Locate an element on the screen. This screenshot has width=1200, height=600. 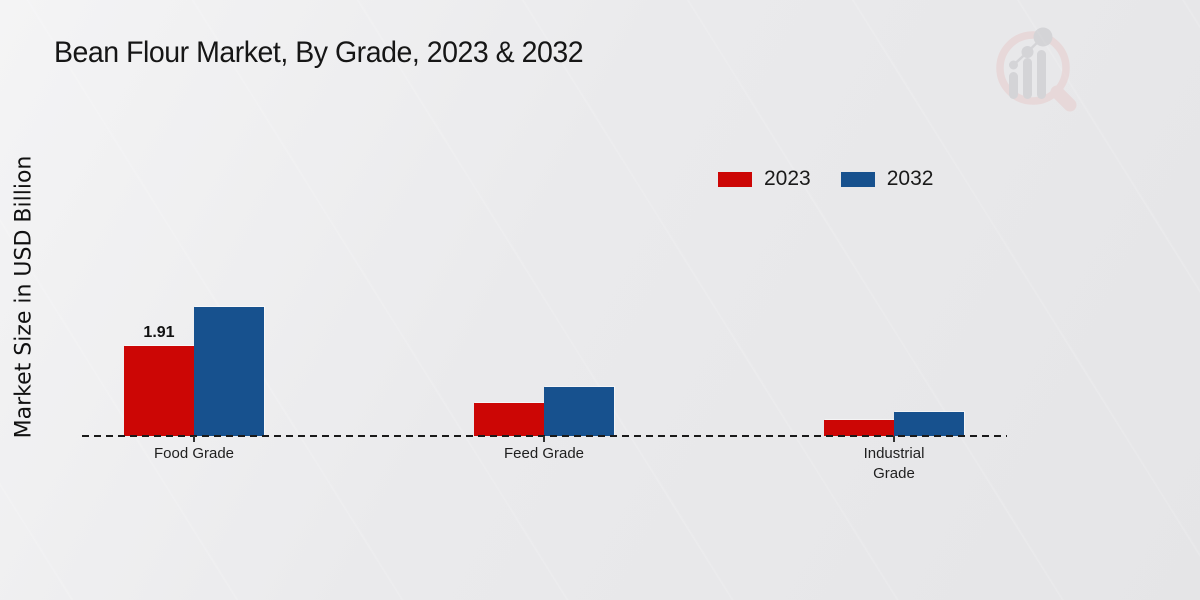
category-label-feed-grade: Feed Grade is located at coordinates (544, 453).